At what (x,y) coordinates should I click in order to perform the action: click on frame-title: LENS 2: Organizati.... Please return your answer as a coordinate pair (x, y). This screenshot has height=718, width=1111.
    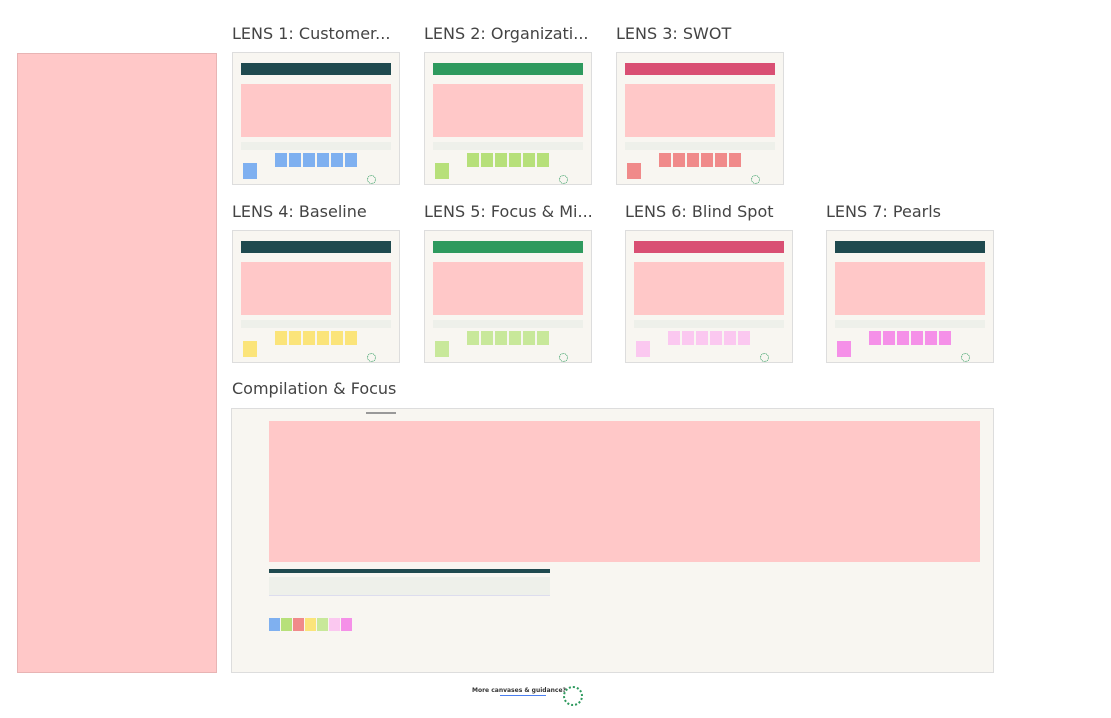
    Looking at the image, I should click on (506, 33).